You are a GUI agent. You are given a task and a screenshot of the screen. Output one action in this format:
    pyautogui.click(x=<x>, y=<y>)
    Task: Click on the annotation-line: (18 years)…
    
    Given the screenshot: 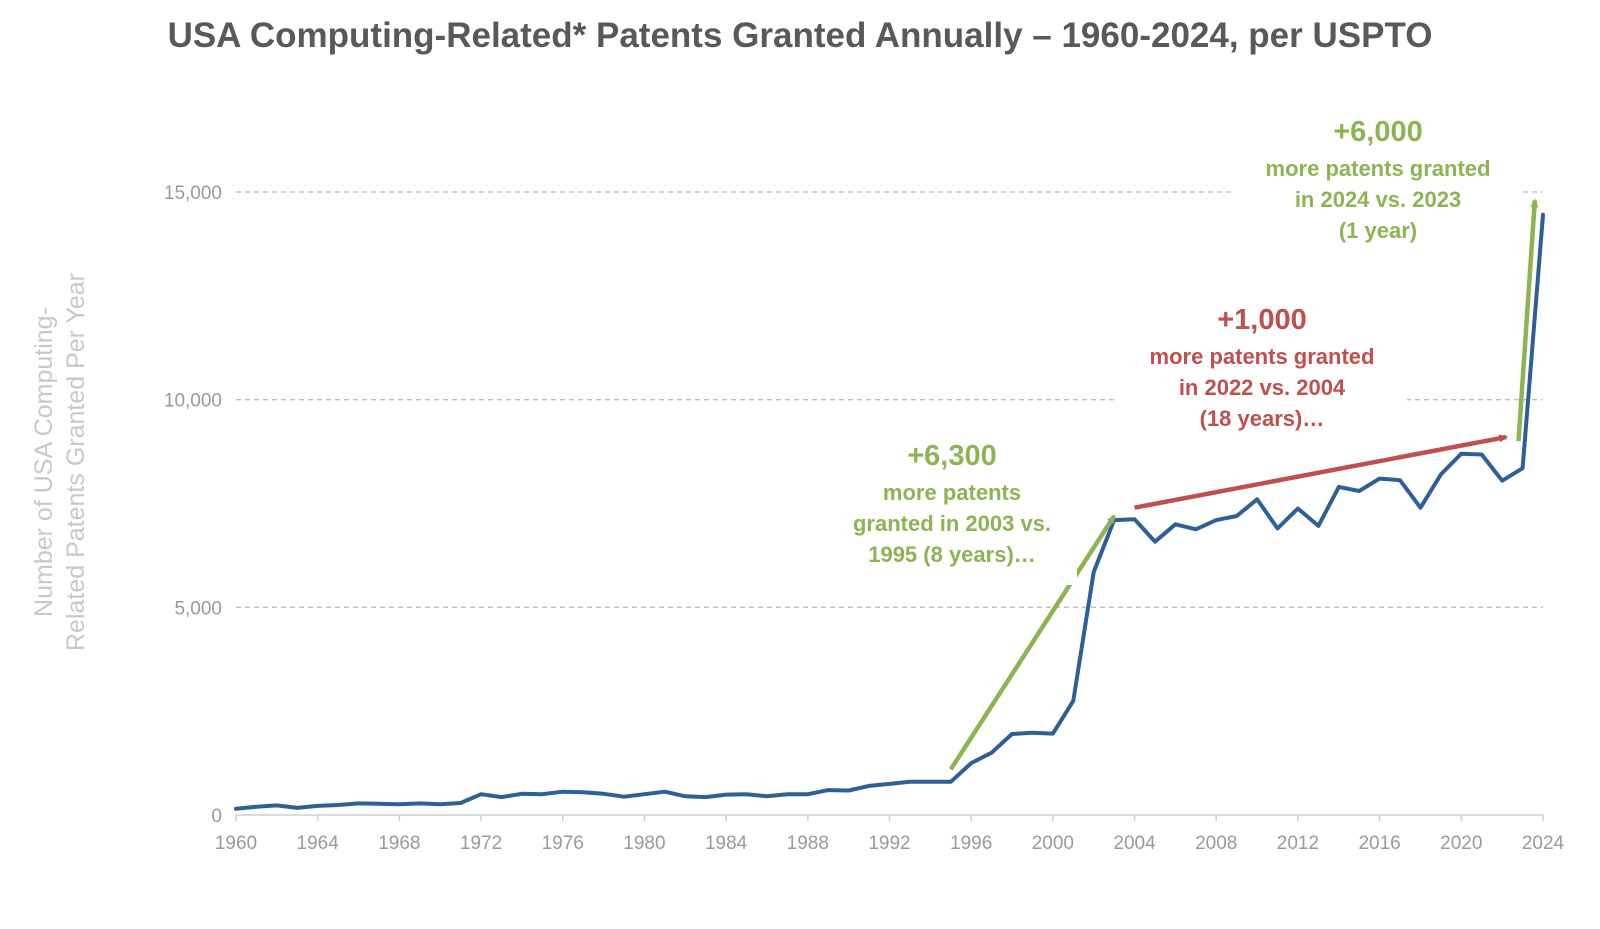 What is the action you would take?
    pyautogui.click(x=1262, y=418)
    